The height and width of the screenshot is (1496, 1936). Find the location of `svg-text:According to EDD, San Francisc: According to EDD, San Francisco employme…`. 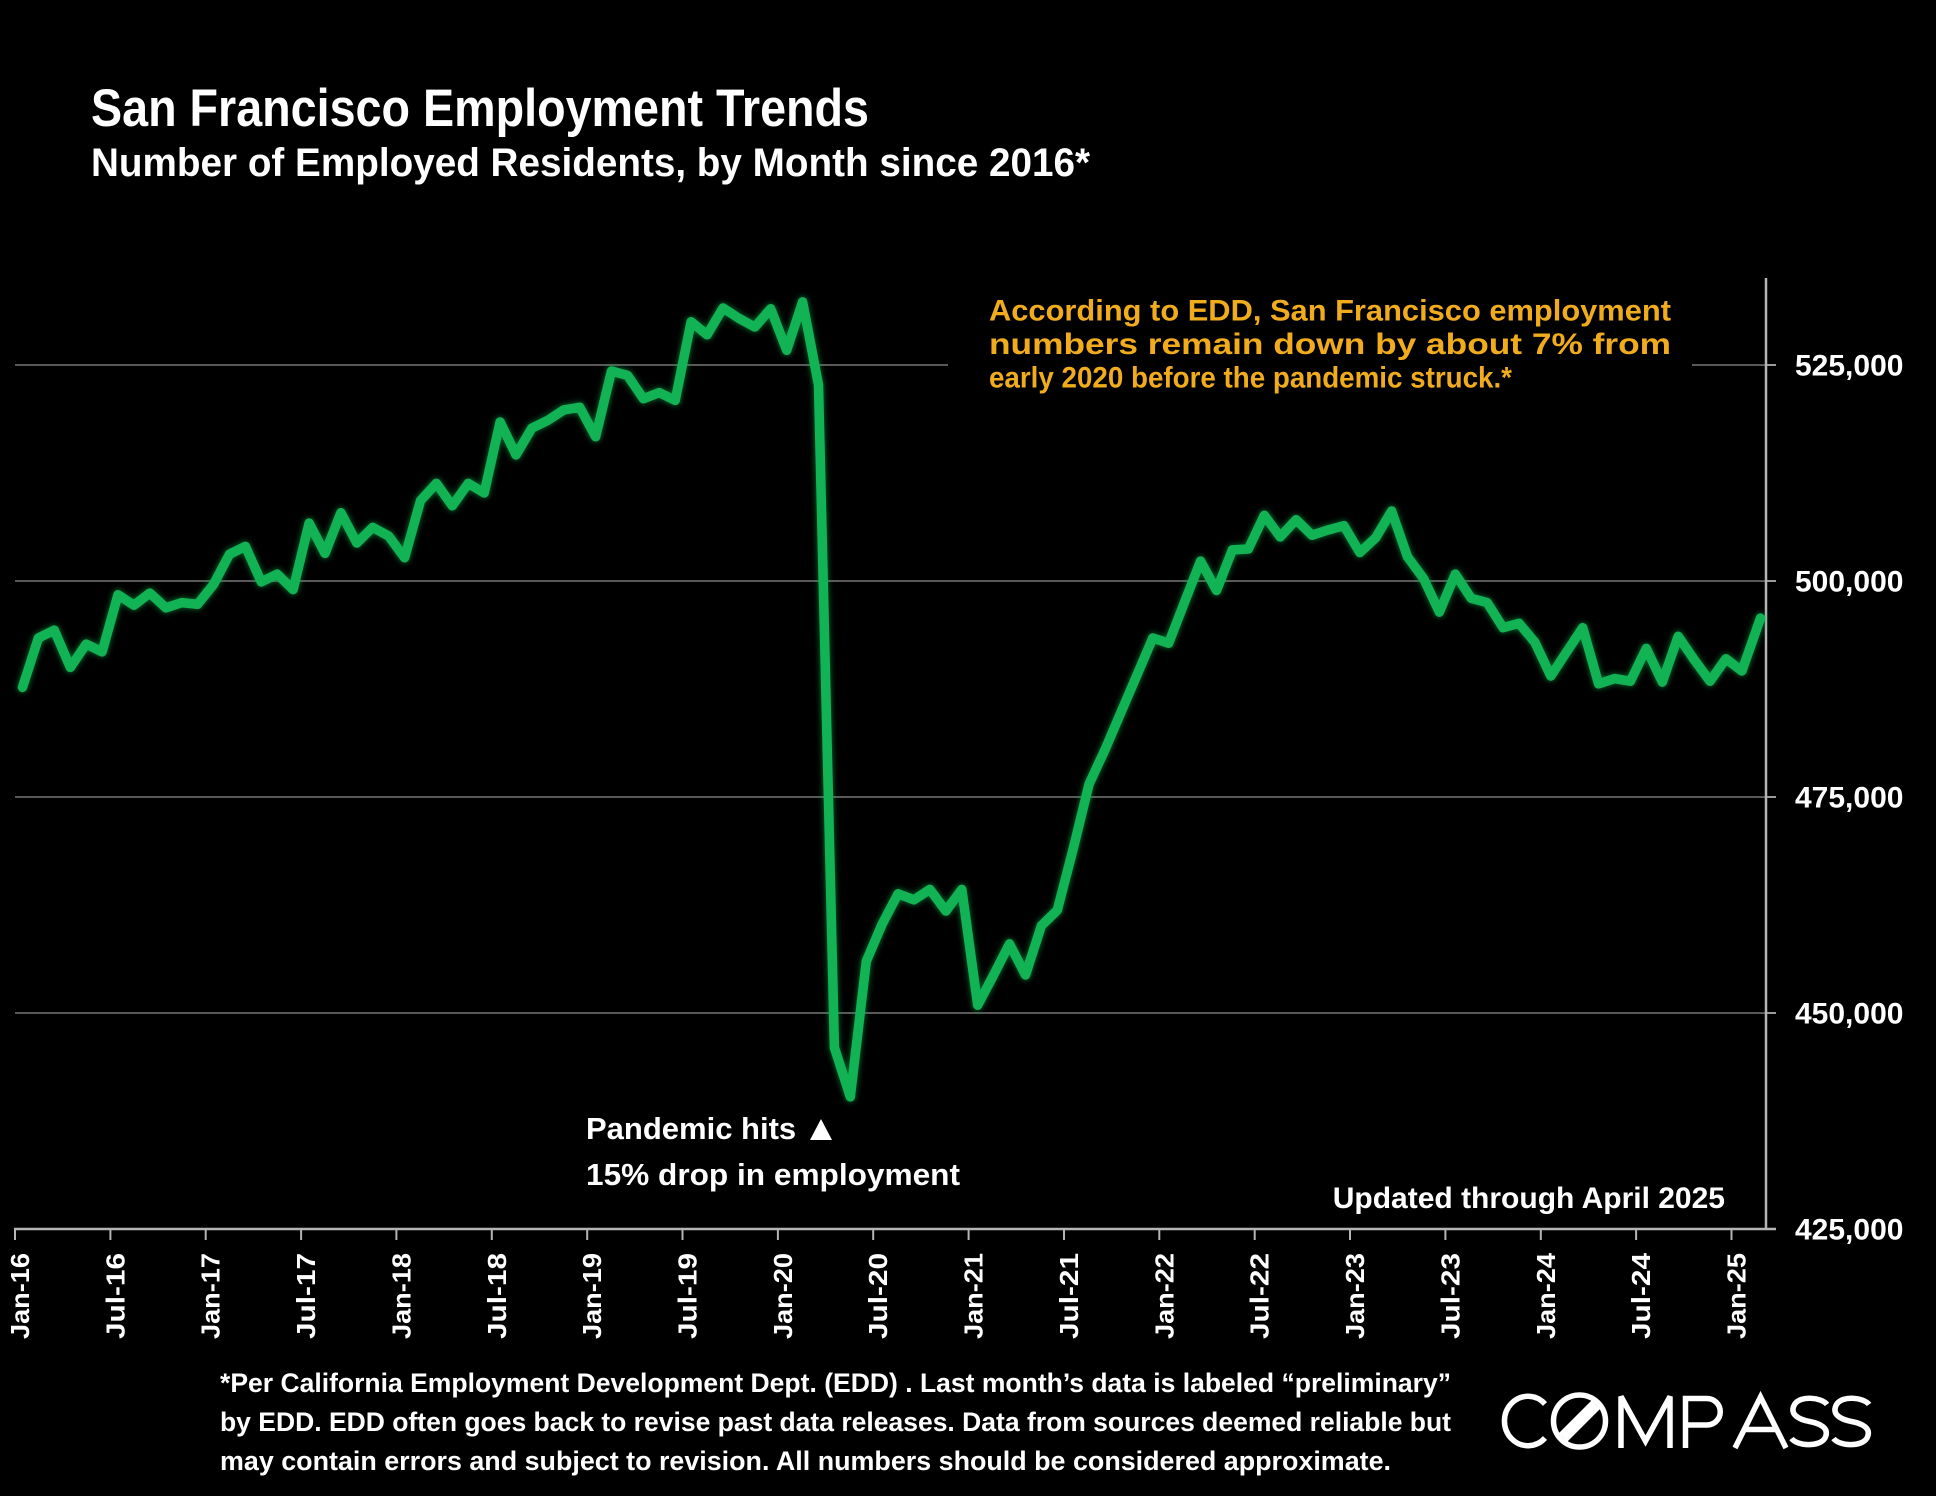

svg-text:According to EDD, San Francisc: According to EDD, San Francisco employme… is located at coordinates (1330, 311).